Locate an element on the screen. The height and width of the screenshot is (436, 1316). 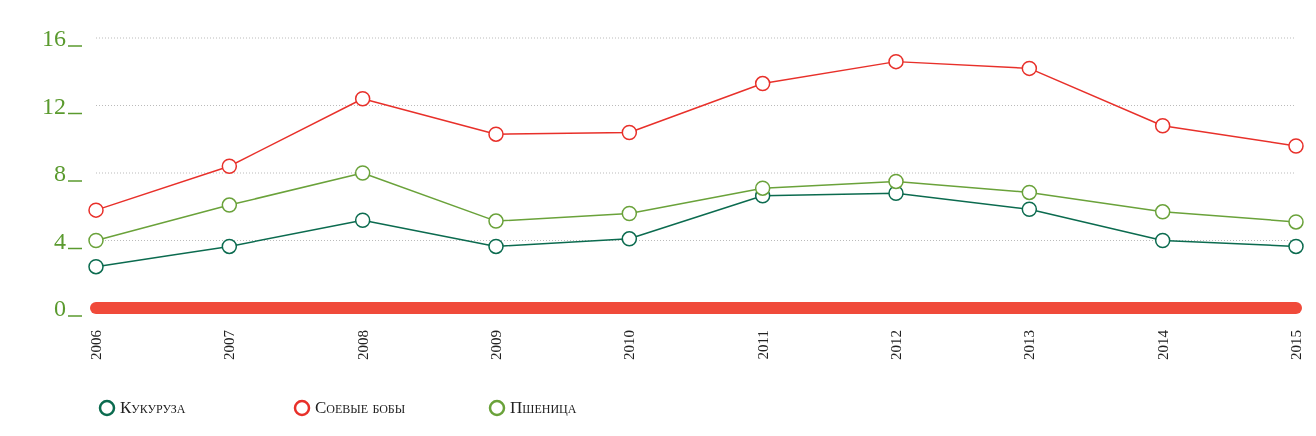
x-tick-label: 2009 is located at coordinates (496, 345).